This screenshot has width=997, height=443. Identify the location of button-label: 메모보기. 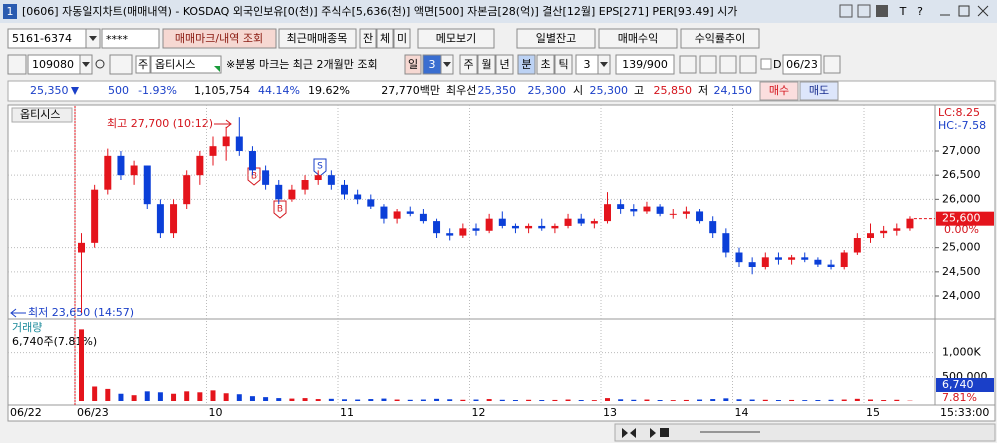
(456, 38).